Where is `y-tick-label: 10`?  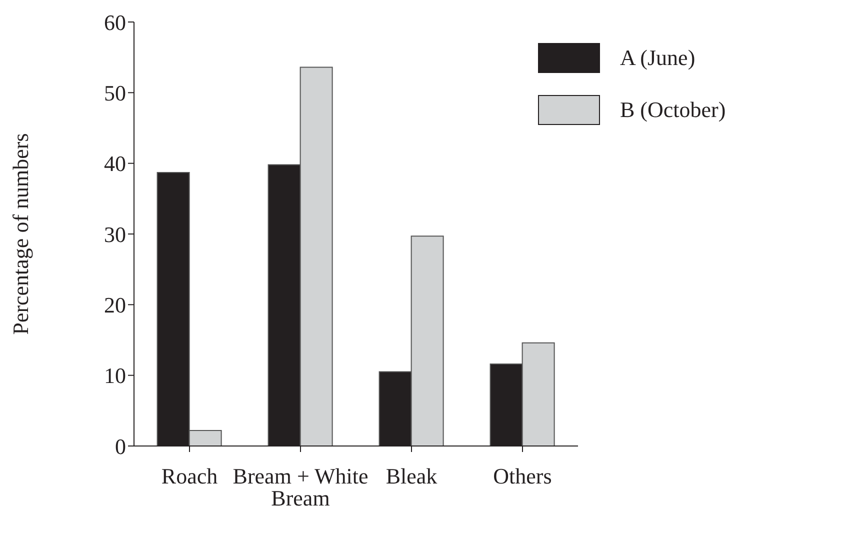 y-tick-label: 10 is located at coordinates (115, 375).